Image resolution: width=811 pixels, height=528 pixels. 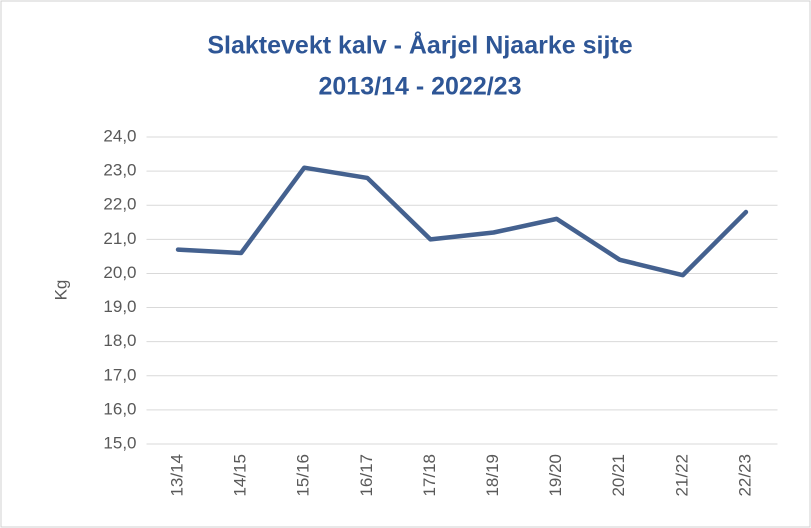 What do you see at coordinates (119, 204) in the screenshot?
I see `y-tick-label: 22,0` at bounding box center [119, 204].